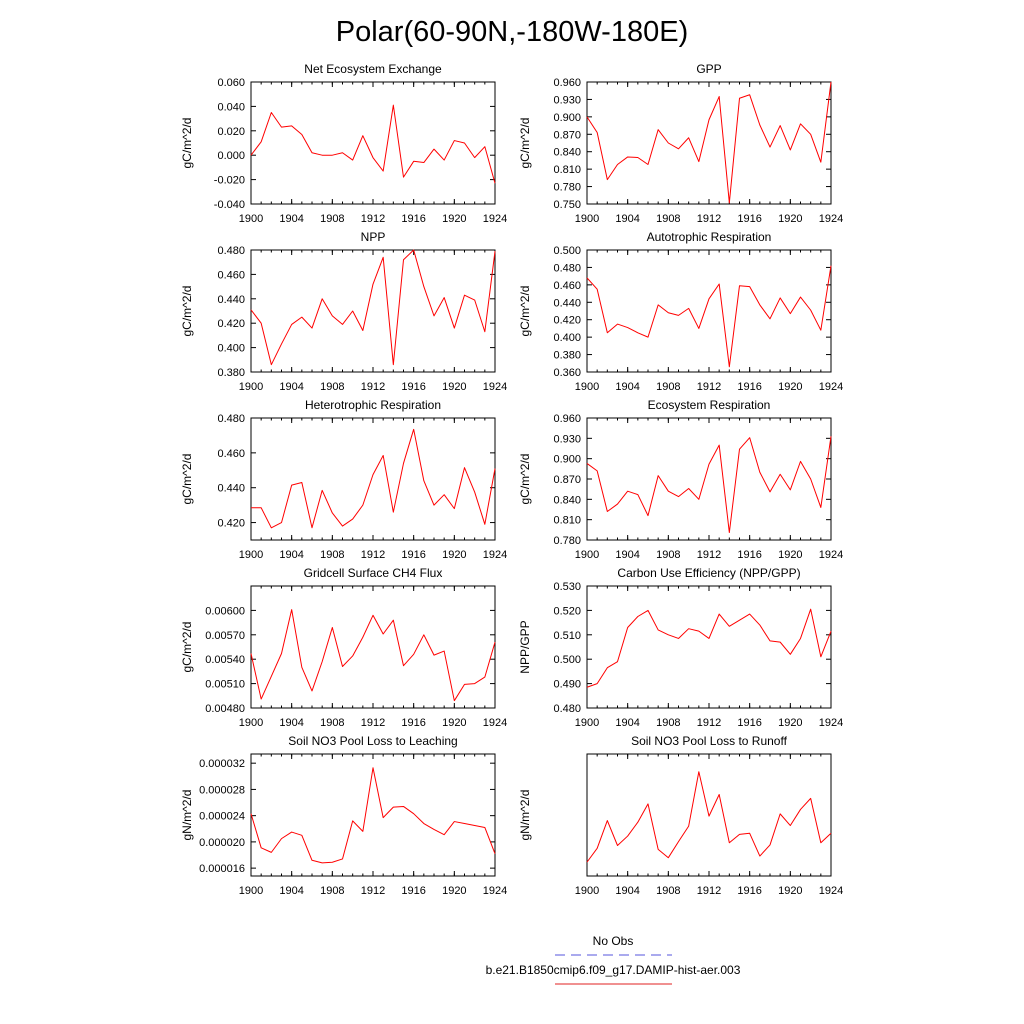 The width and height of the screenshot is (1024, 1024). I want to click on y-tick-label: 0.480, so click(567, 709).